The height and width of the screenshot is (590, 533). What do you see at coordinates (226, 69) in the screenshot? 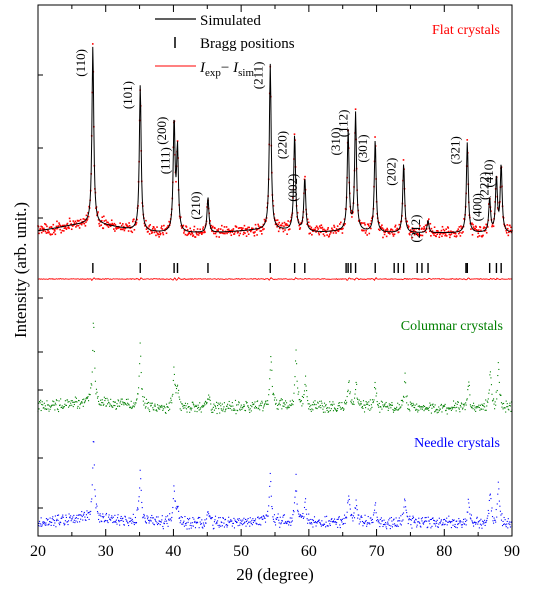
I see `legend-difference-label: Iexp− Isim` at bounding box center [226, 69].